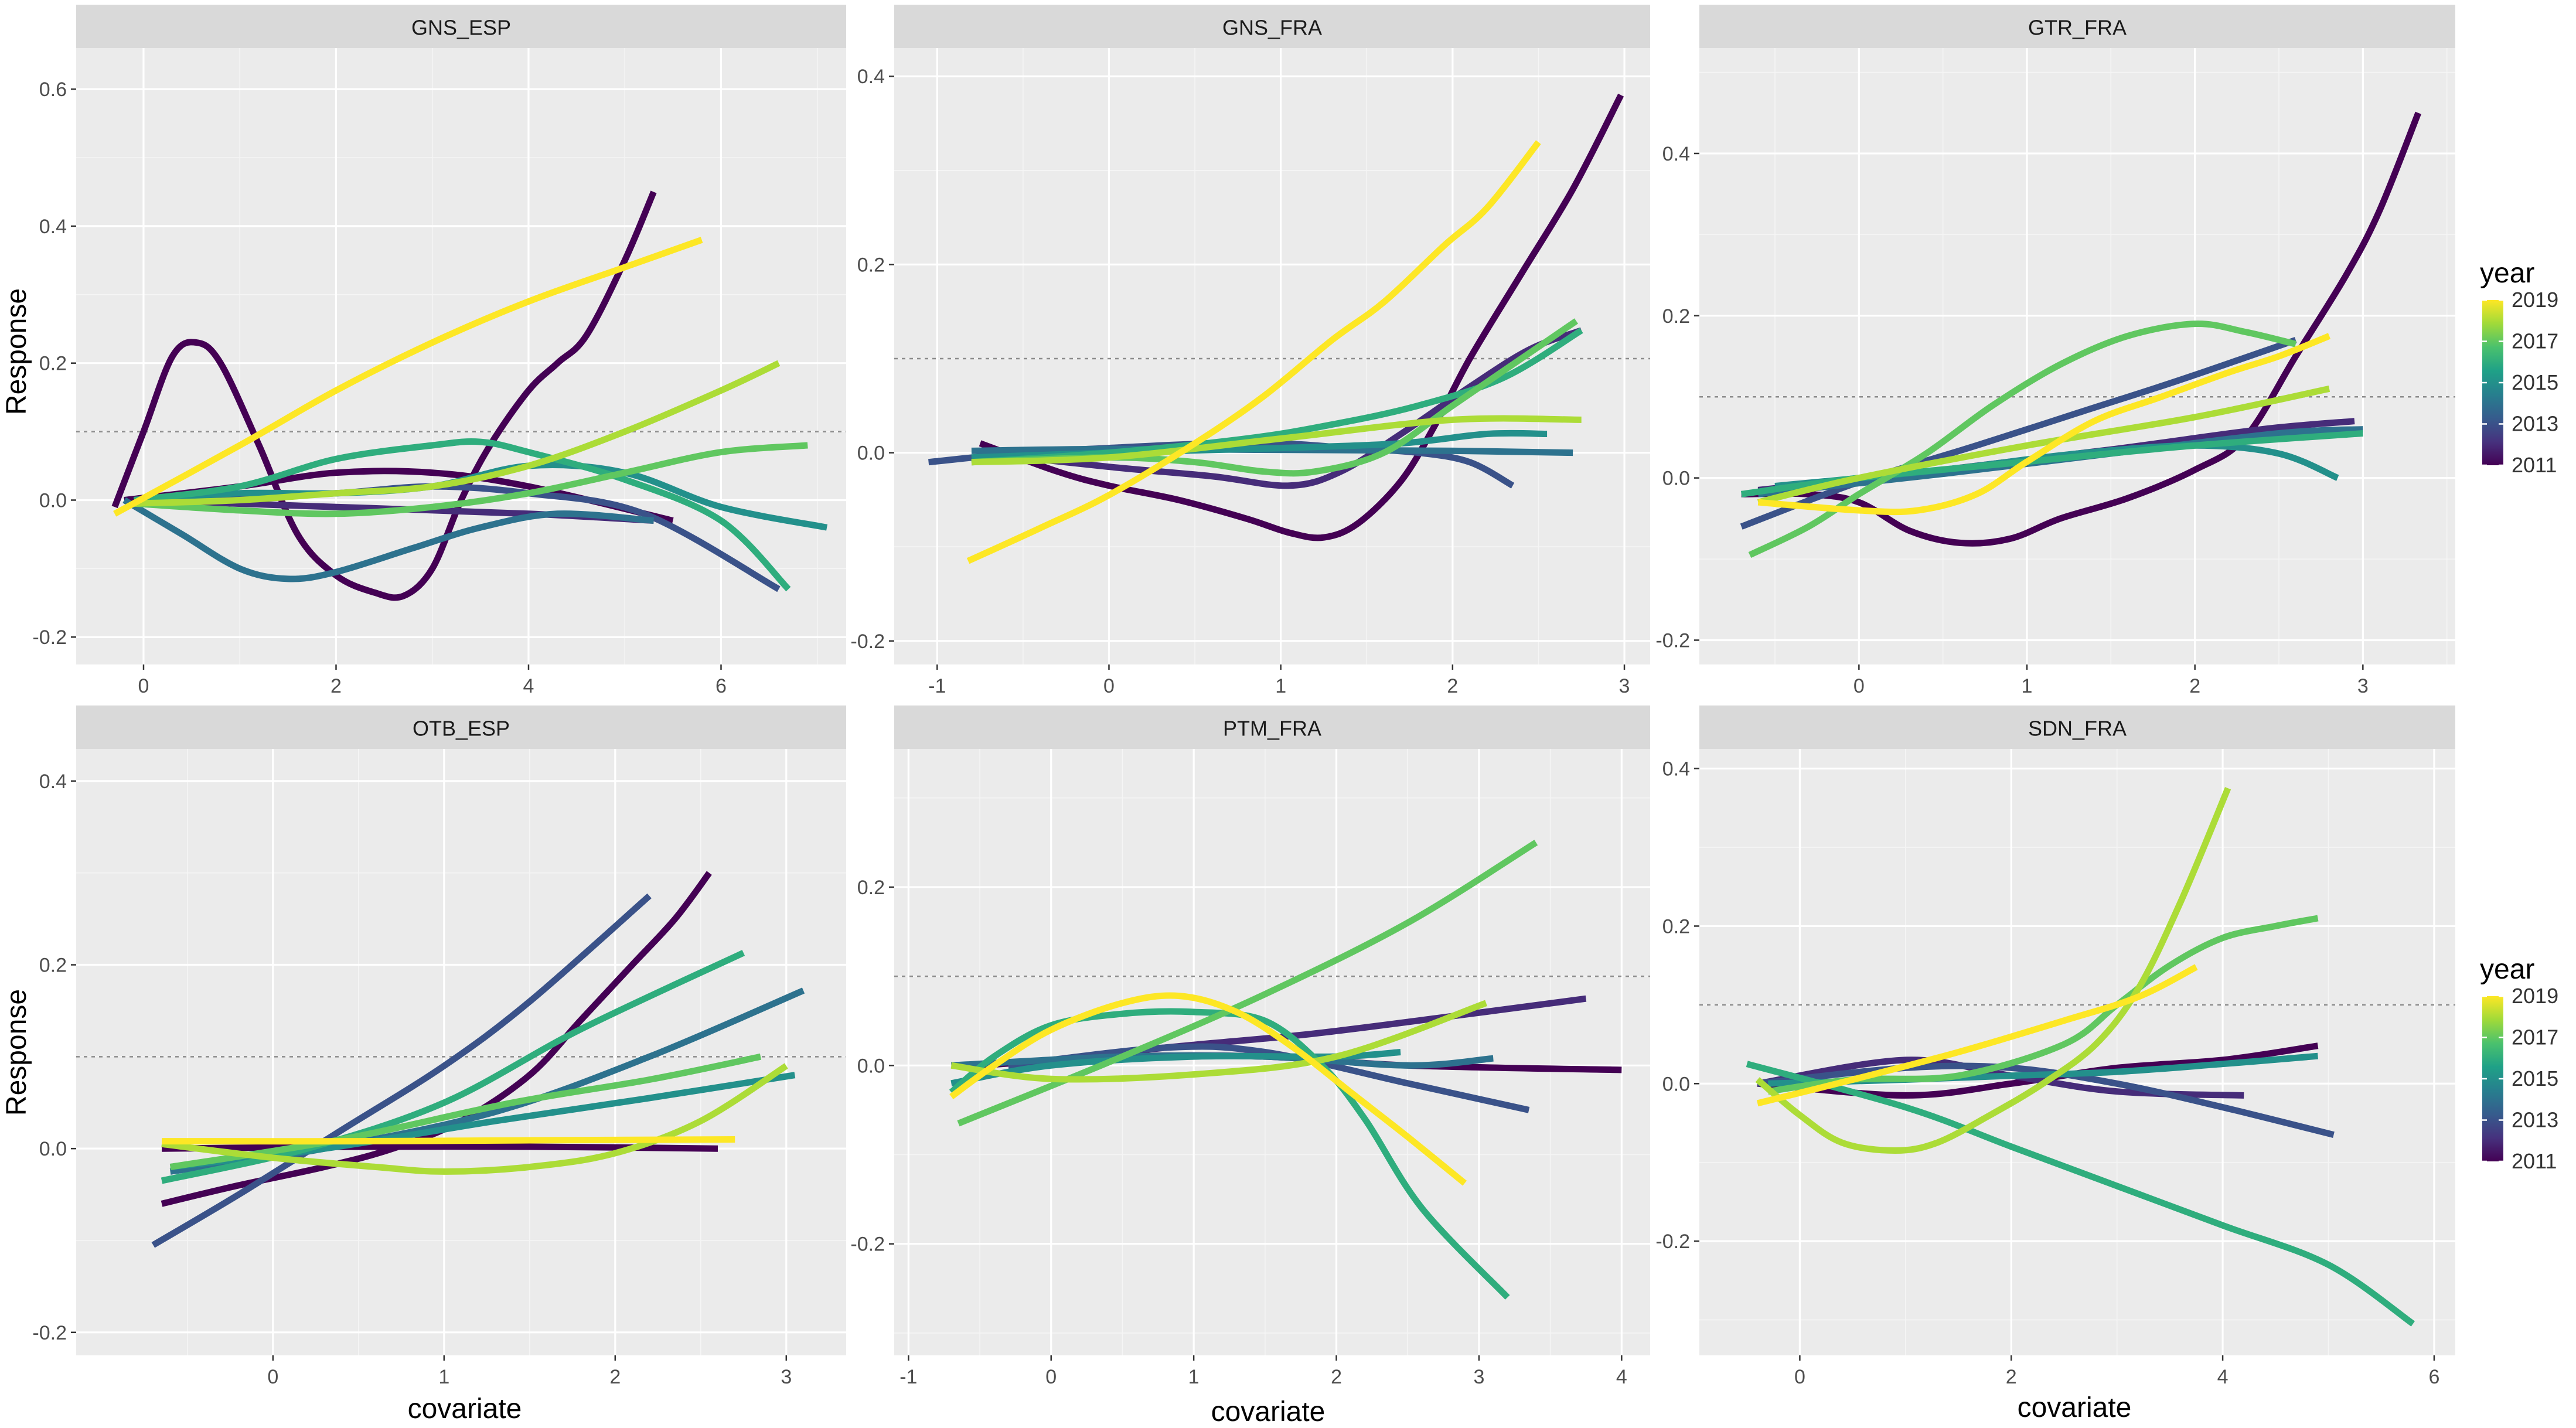  I want to click on panel-title: GTR_FRA, so click(2077, 28).